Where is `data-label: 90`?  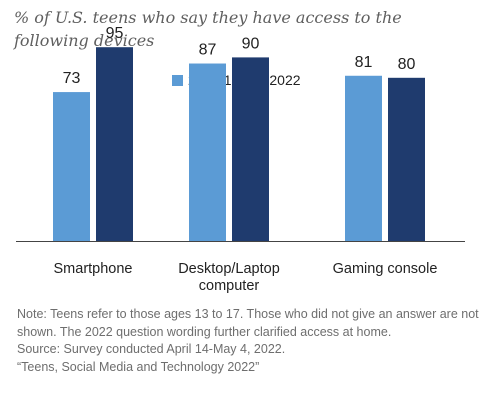
data-label: 90 is located at coordinates (251, 43).